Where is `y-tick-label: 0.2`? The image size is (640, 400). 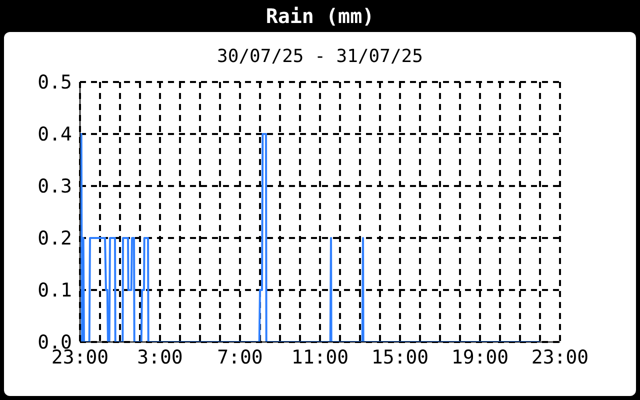
y-tick-label: 0.2 is located at coordinates (55, 239).